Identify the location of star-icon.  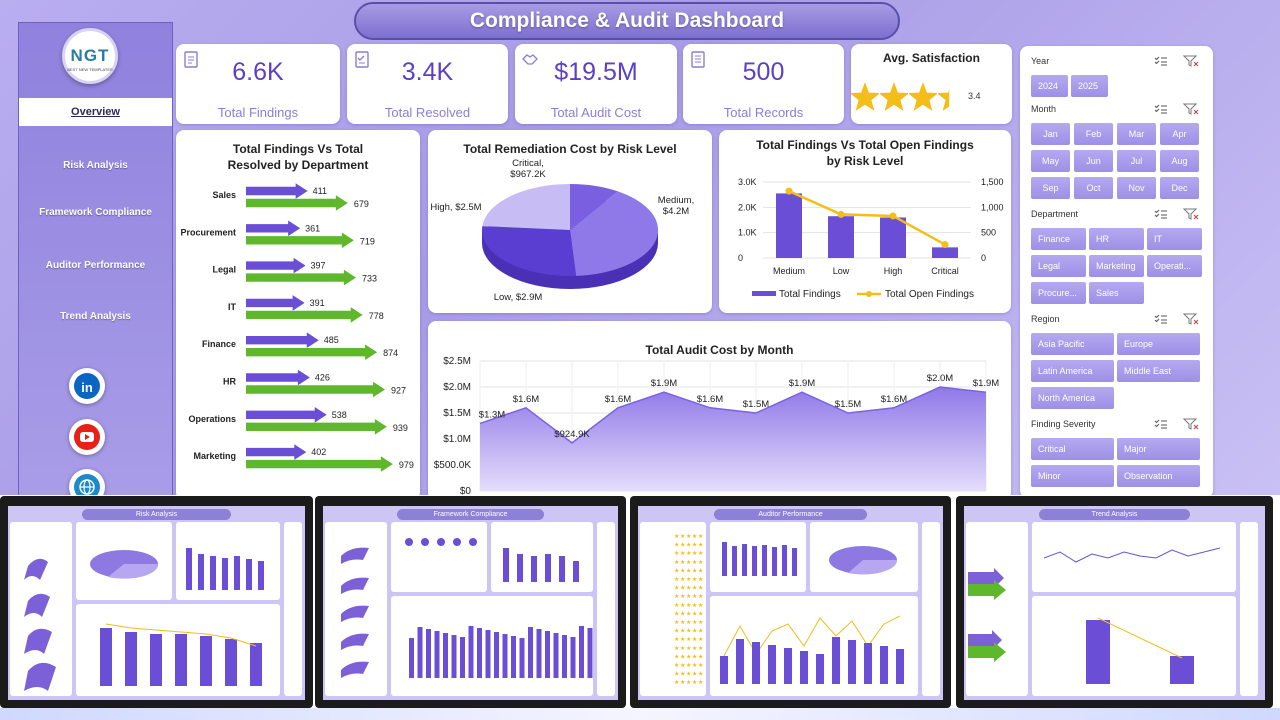
(944, 100).